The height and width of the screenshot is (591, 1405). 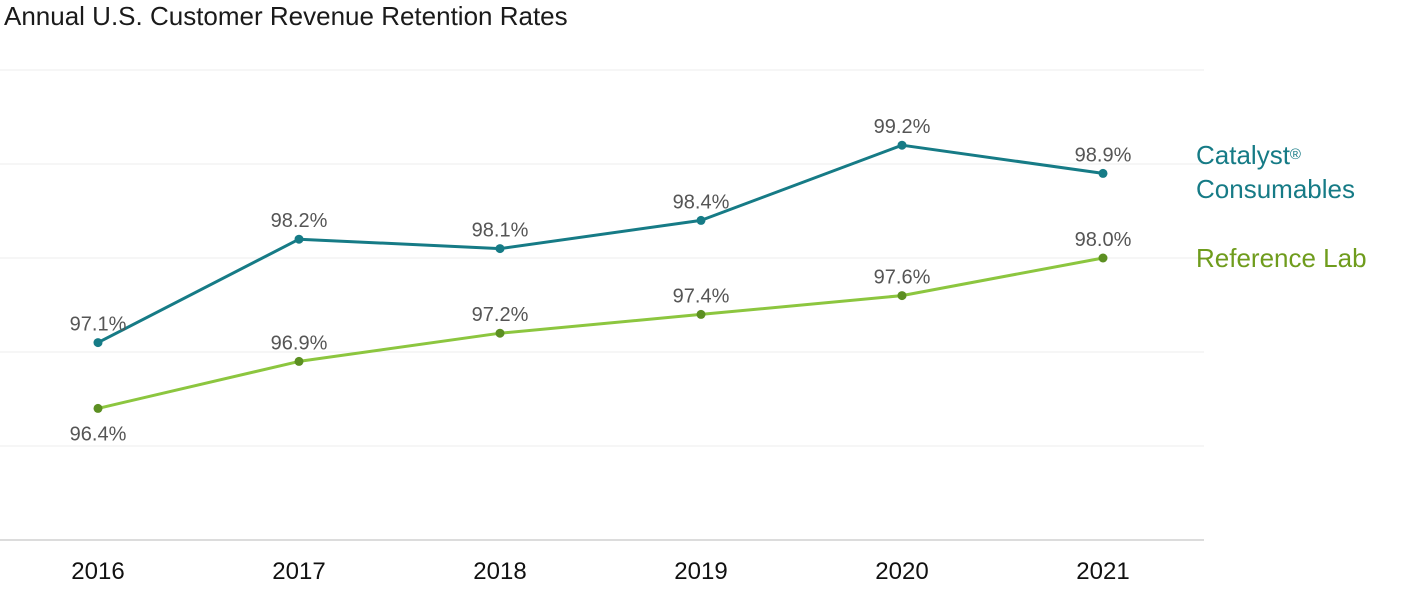 I want to click on data-label-catalyst: 99.2%, so click(x=902, y=127).